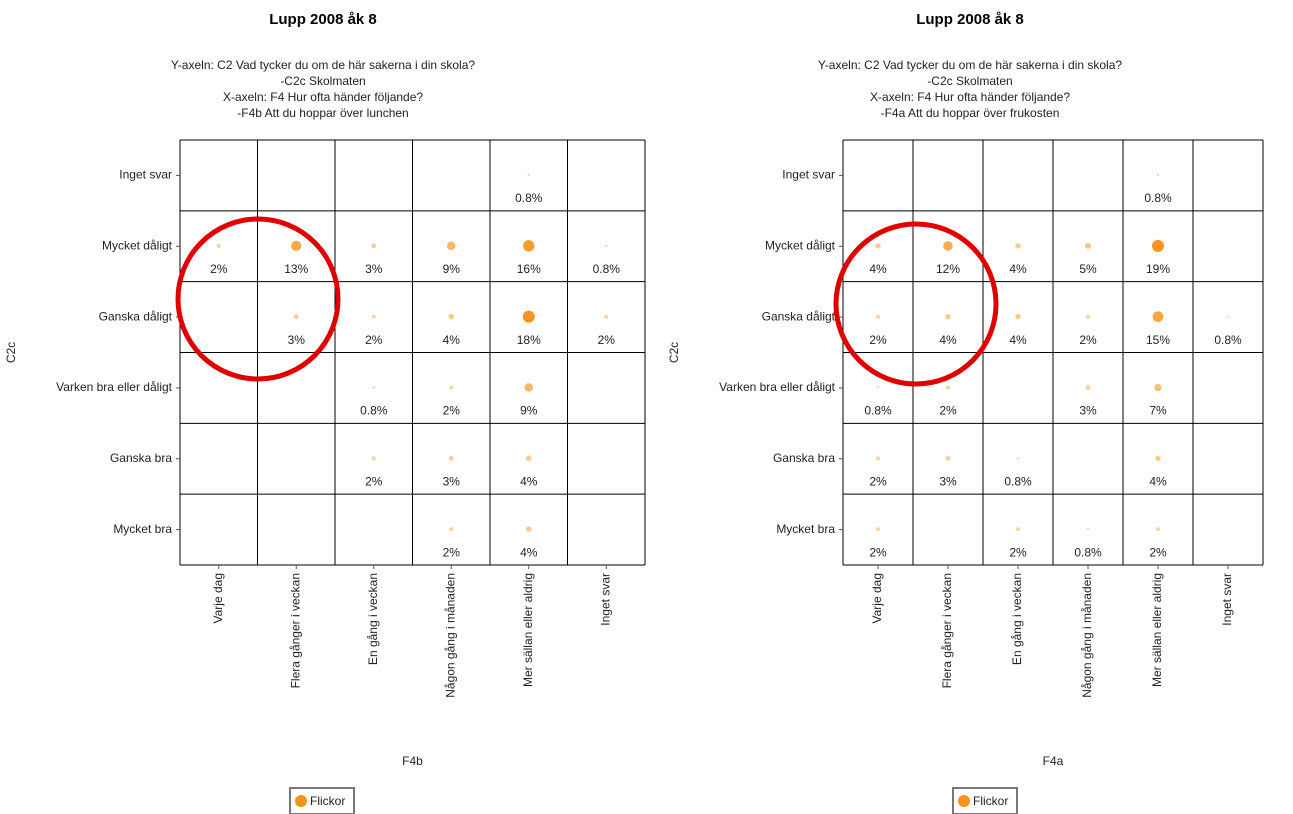 This screenshot has height=814, width=1293. What do you see at coordinates (916, 304) in the screenshot?
I see `highlight-circle` at bounding box center [916, 304].